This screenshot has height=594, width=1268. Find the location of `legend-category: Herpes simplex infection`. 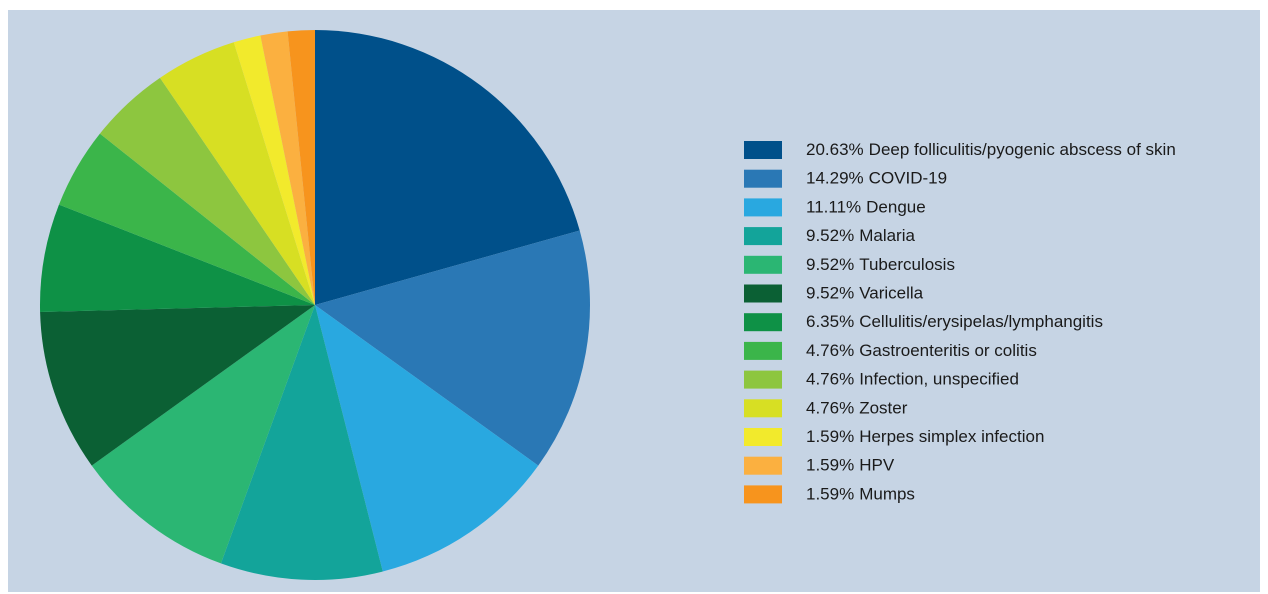

legend-category: Herpes simplex infection is located at coordinates (951, 436).